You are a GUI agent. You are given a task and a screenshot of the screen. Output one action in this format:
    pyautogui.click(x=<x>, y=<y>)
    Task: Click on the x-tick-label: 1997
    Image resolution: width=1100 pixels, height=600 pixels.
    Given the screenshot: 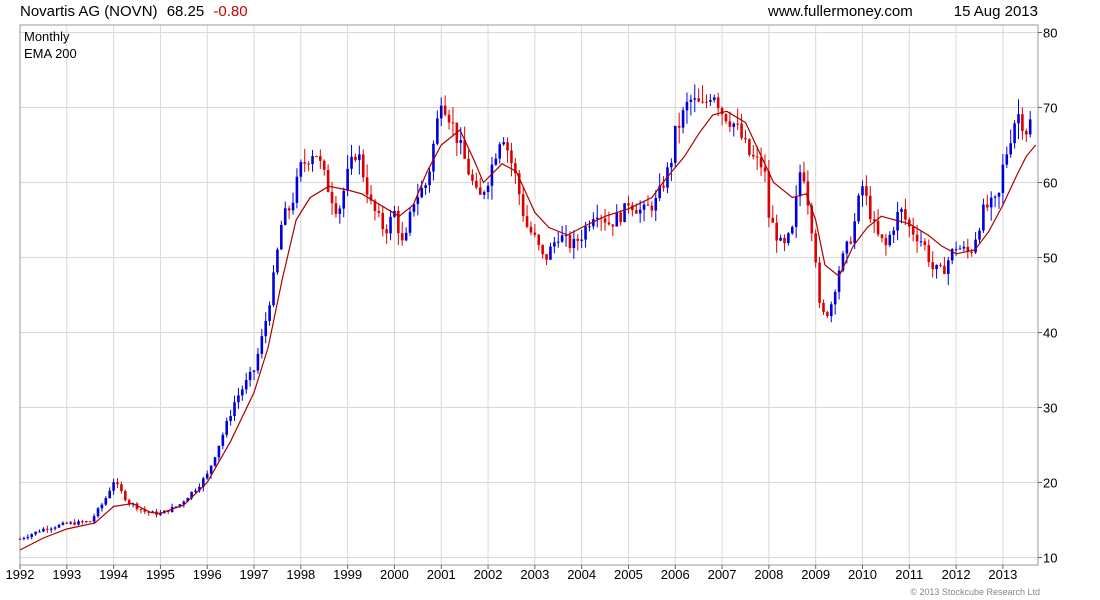 What is the action you would take?
    pyautogui.click(x=254, y=574)
    